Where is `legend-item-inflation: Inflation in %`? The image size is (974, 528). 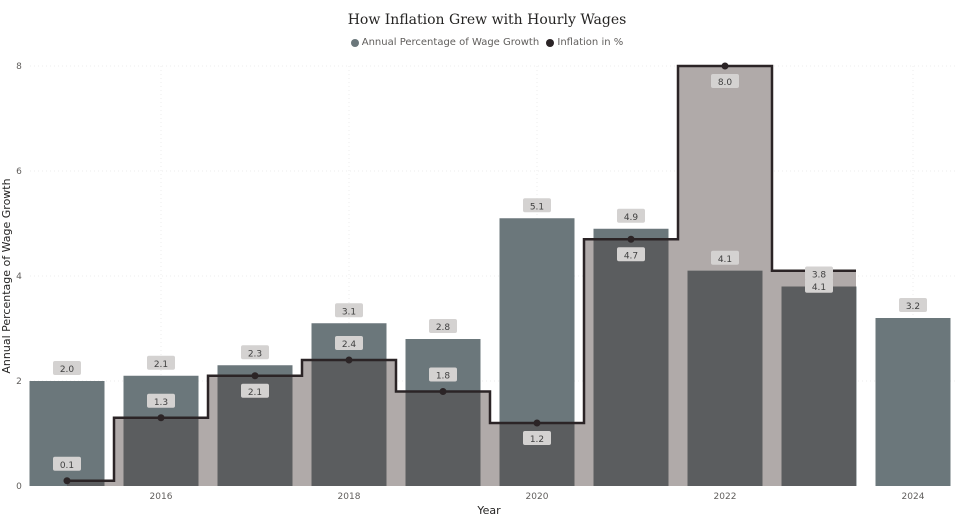 legend-item-inflation: Inflation in % is located at coordinates (584, 42).